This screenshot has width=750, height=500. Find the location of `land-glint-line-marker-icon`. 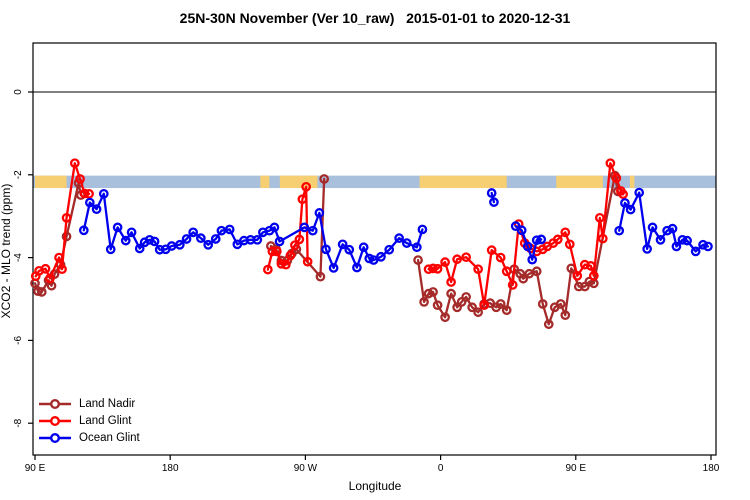

land-glint-line-marker-icon is located at coordinates (55, 421).